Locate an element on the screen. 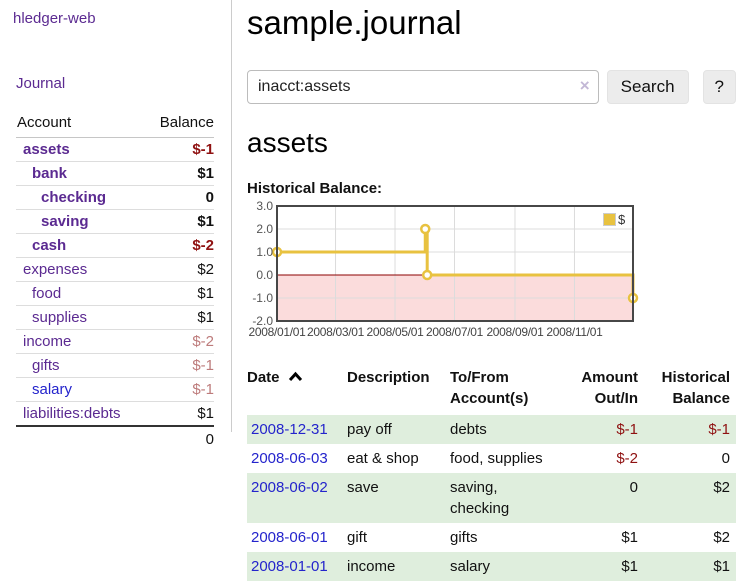 The width and height of the screenshot is (742, 582). transaction-description: income is located at coordinates (371, 566).